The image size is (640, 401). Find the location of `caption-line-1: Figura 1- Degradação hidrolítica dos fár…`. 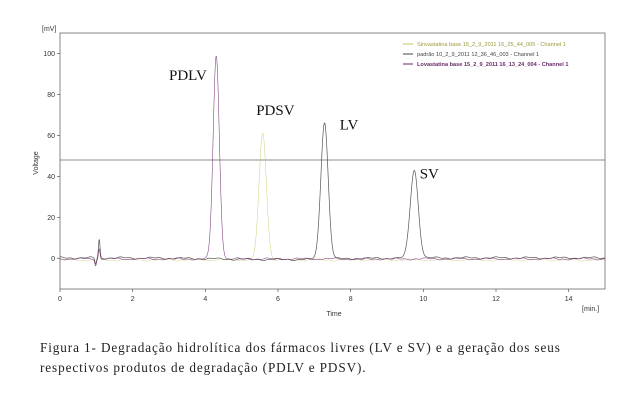

caption-line-1: Figura 1- Degradação hidrolítica dos fár… is located at coordinates (300, 347).